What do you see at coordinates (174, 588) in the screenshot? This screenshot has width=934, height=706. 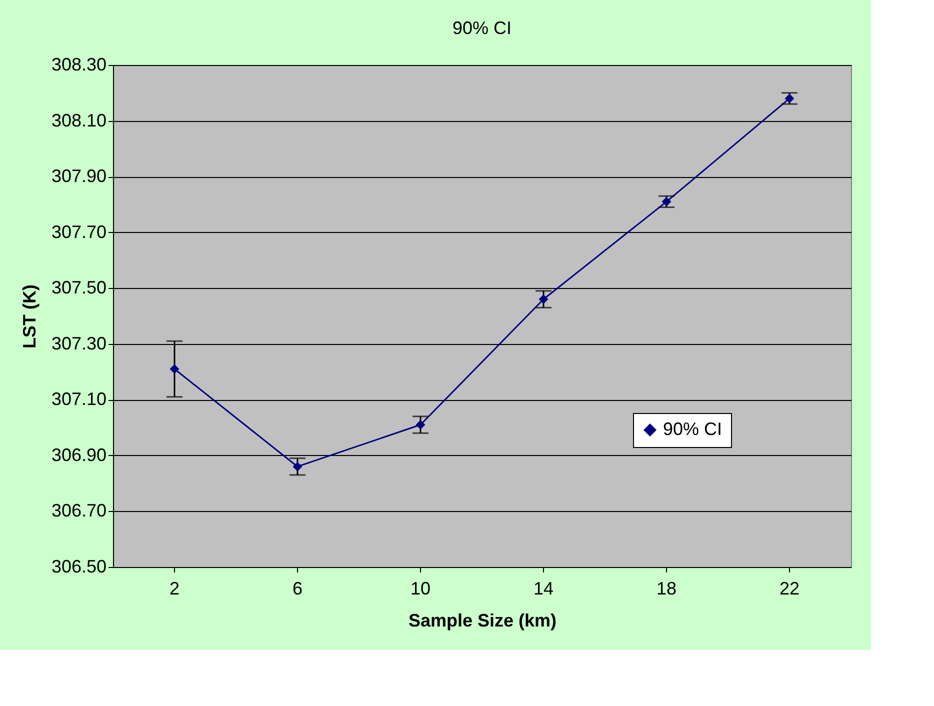 I see `x-tick-label: 2` at bounding box center [174, 588].